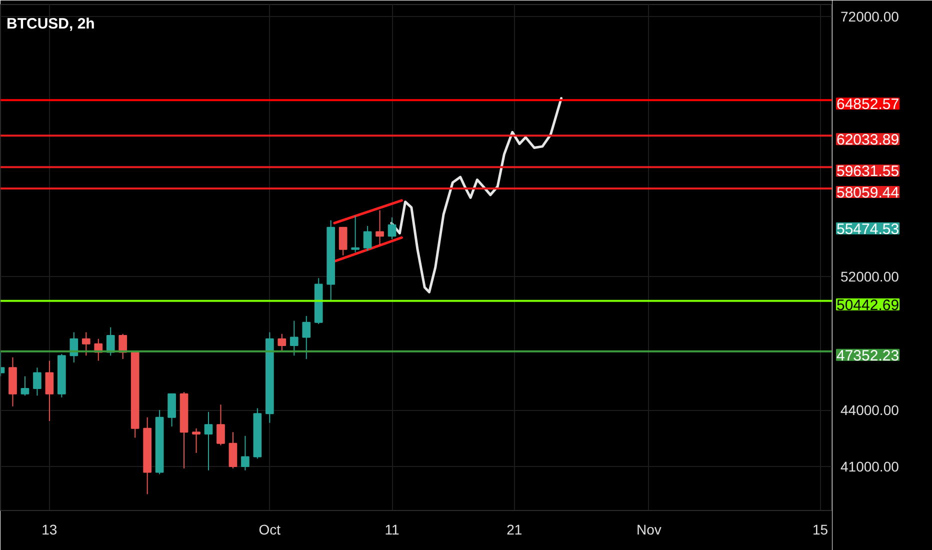 The width and height of the screenshot is (932, 550). Describe the element at coordinates (50, 530) in the screenshot. I see `x-tick-label: 13` at that location.